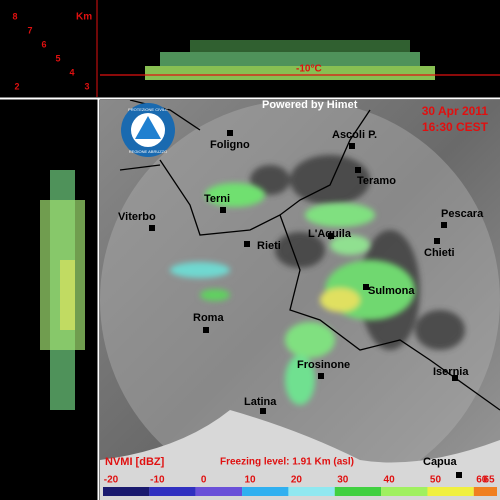 The image size is (500, 500). What do you see at coordinates (455, 111) in the screenshot?
I see `date: 30 Apr 2011` at bounding box center [455, 111].